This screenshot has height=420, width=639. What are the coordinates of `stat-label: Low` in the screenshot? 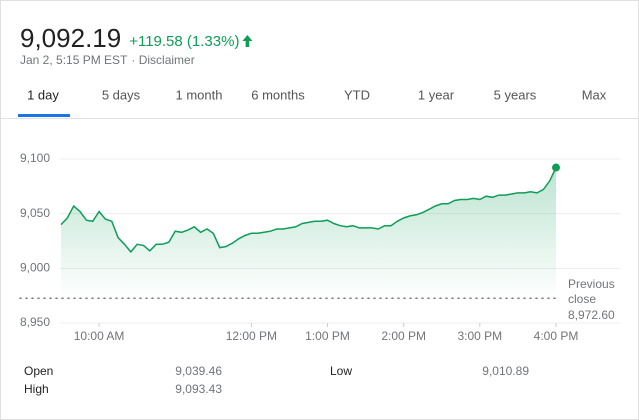 It's located at (341, 371).